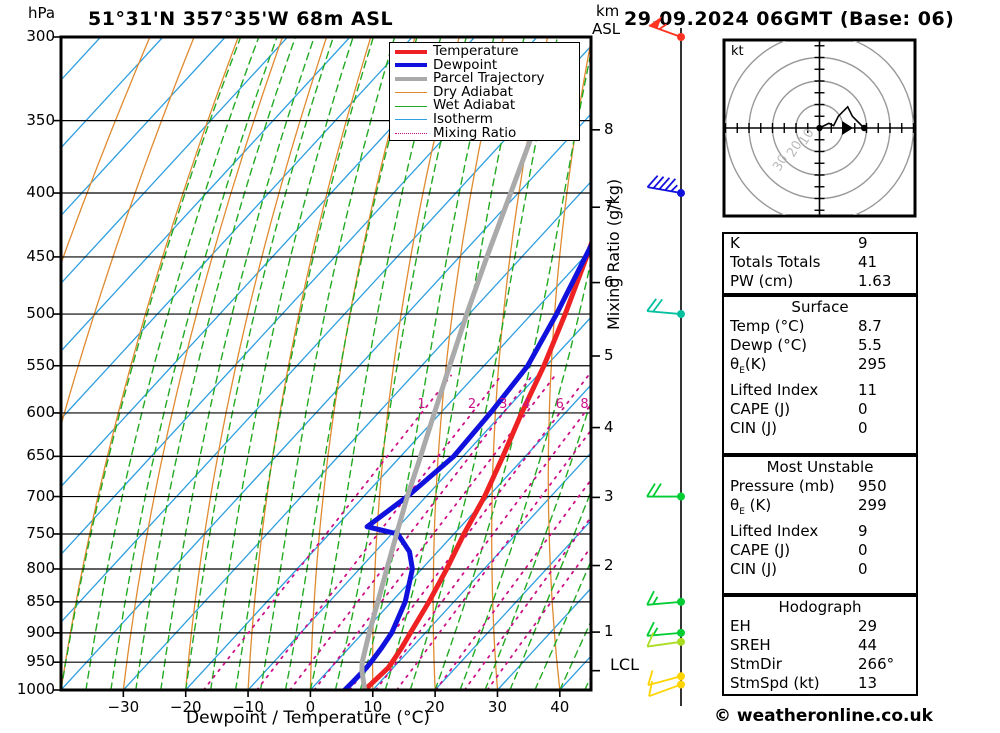 The height and width of the screenshot is (733, 1000). I want to click on index-most-unstable-header: Most Unstable, so click(820, 467).